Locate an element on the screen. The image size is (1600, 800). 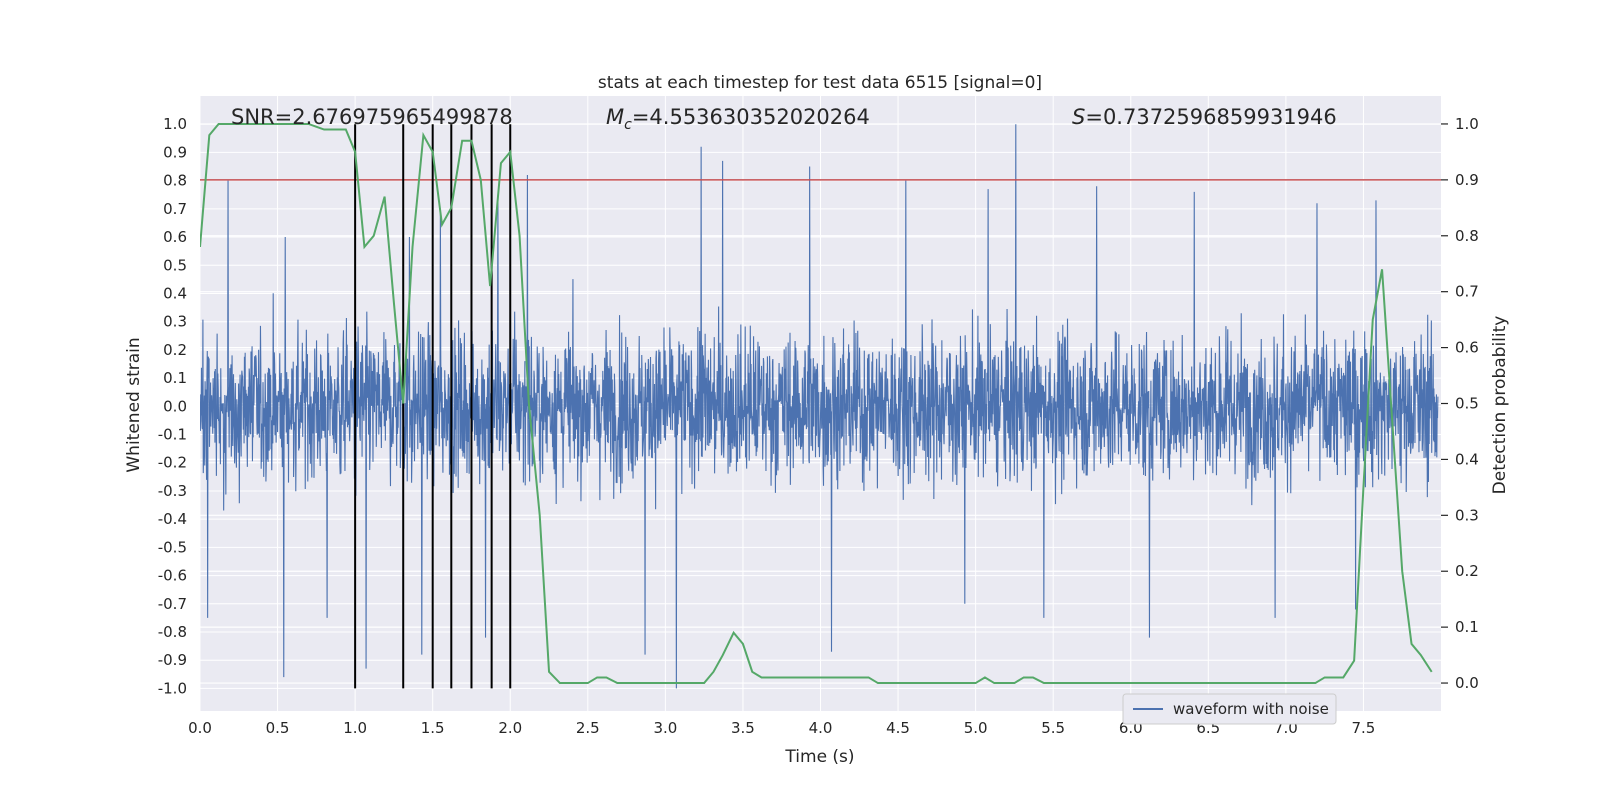
left-y-tick-label: 0.7 is located at coordinates (175, 209).